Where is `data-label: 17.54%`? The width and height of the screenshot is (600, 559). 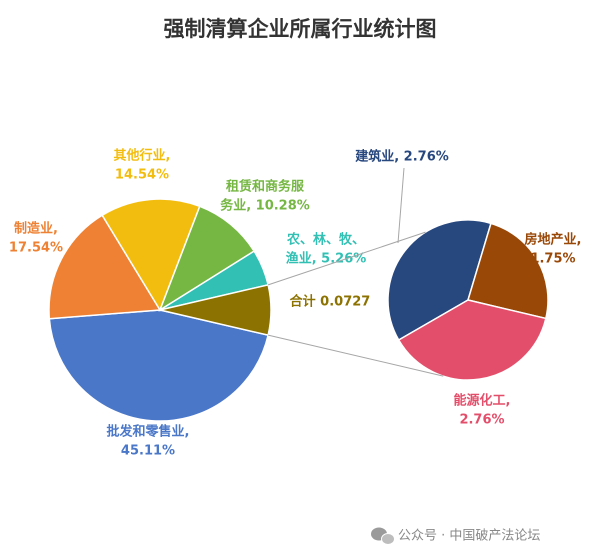 data-label: 17.54% is located at coordinates (36, 248).